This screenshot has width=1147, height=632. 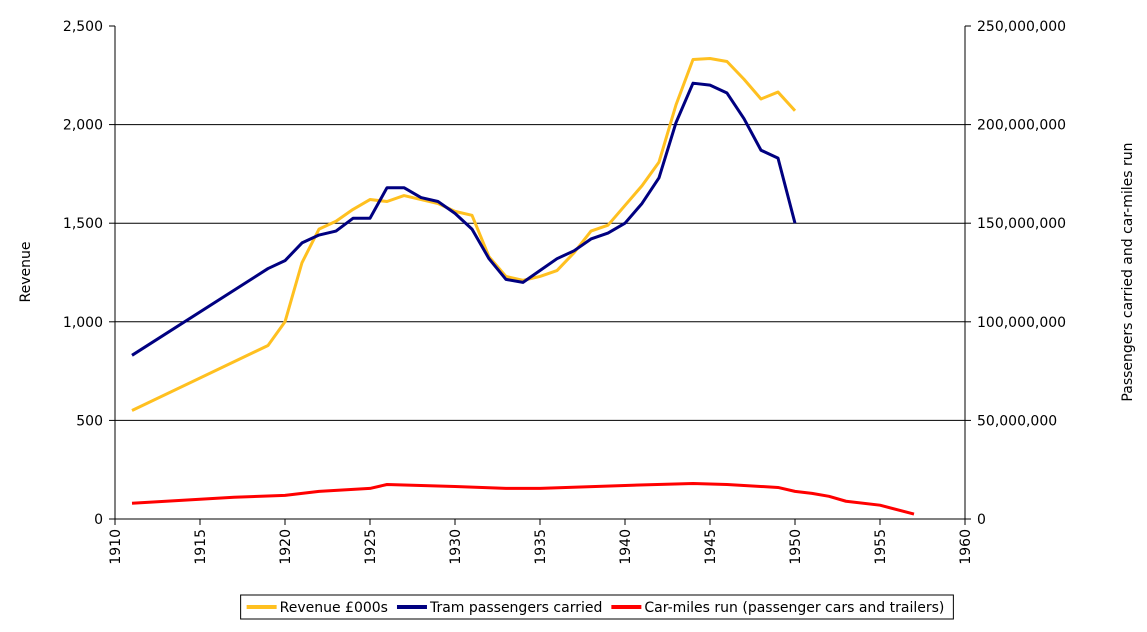 I want to click on x-tick-label: 1955, so click(x=881, y=547).